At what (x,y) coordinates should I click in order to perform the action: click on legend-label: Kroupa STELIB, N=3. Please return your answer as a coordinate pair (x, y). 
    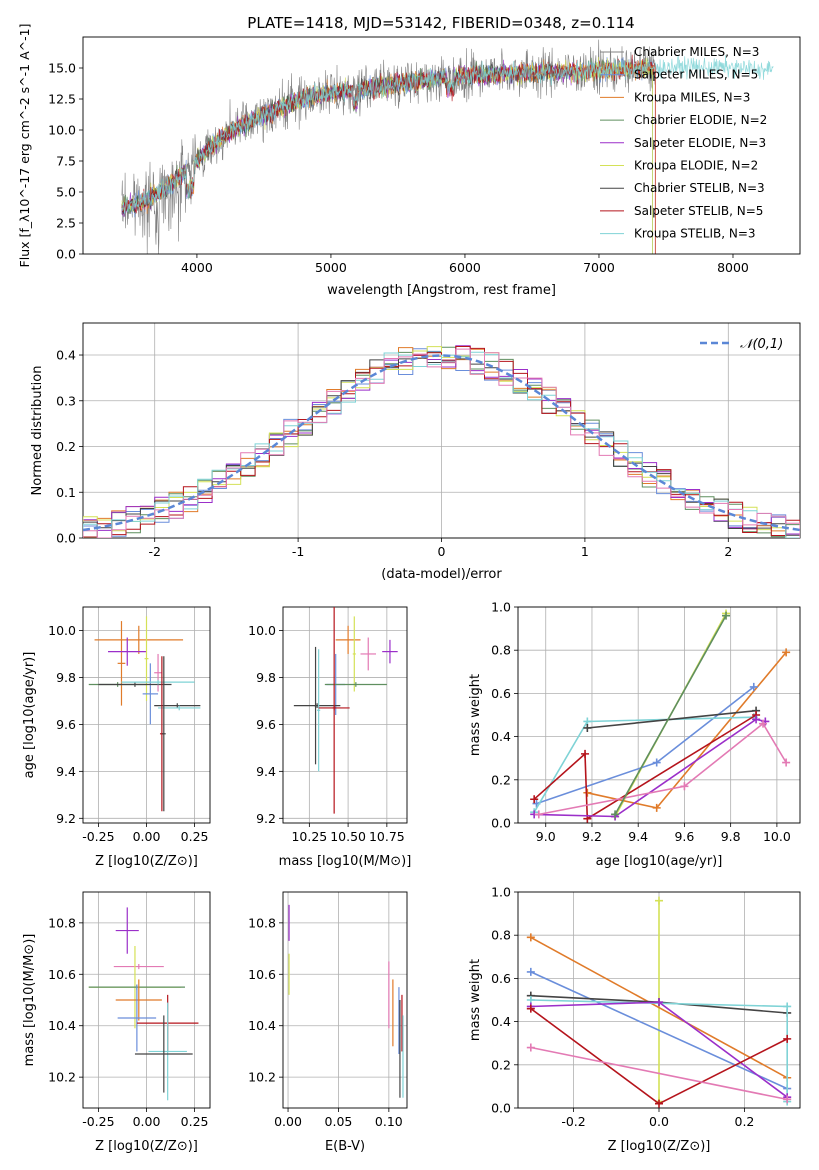
    Looking at the image, I should click on (695, 234).